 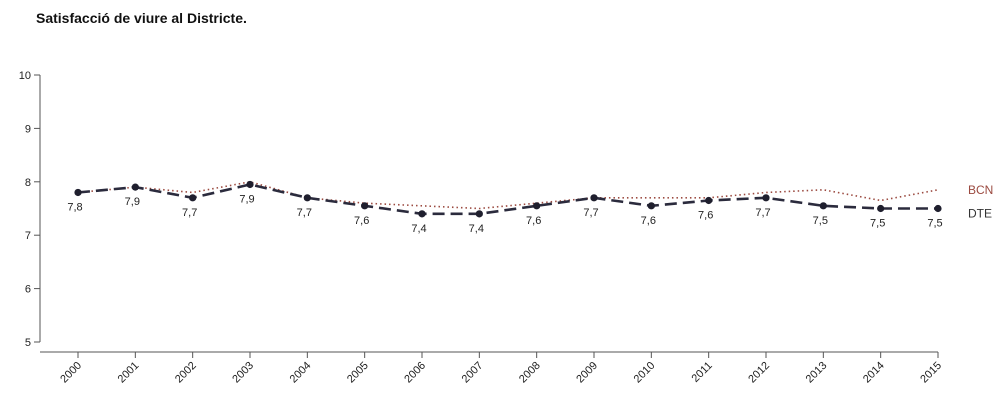 What do you see at coordinates (530, 373) in the screenshot?
I see `x-tick-label: 2008` at bounding box center [530, 373].